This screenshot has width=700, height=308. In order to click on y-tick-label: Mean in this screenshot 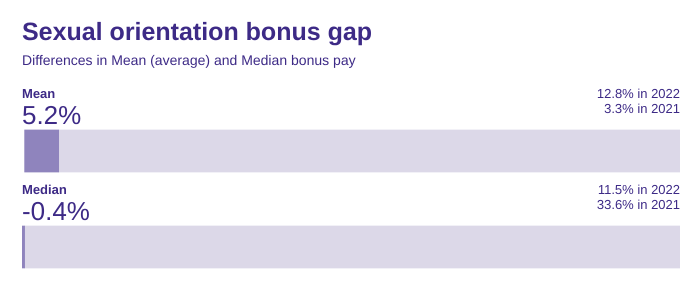, I will do `click(39, 93)`.